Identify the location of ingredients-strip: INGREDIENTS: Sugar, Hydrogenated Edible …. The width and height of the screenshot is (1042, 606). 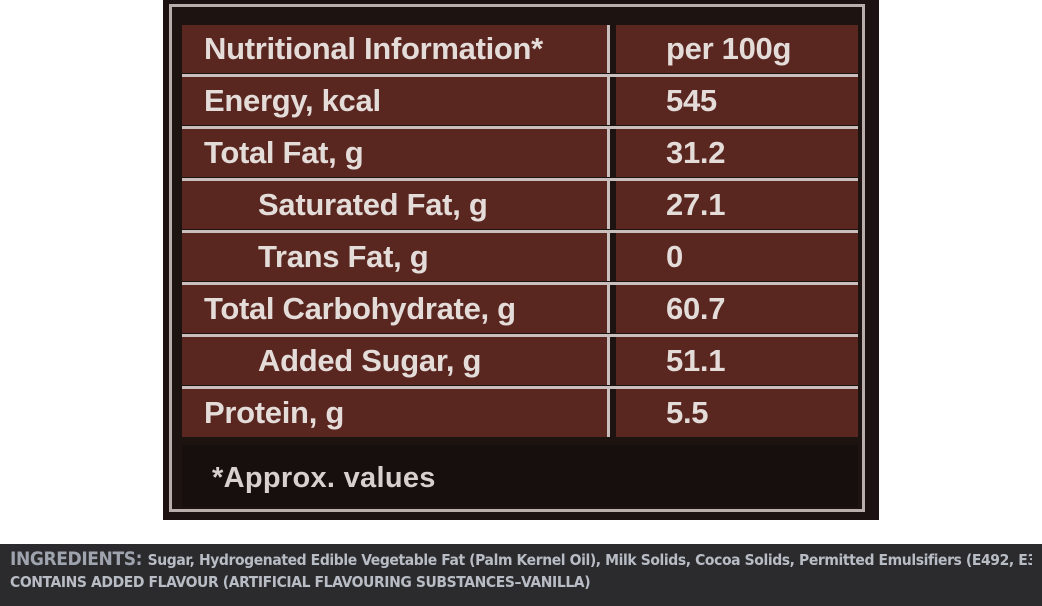
(521, 575).